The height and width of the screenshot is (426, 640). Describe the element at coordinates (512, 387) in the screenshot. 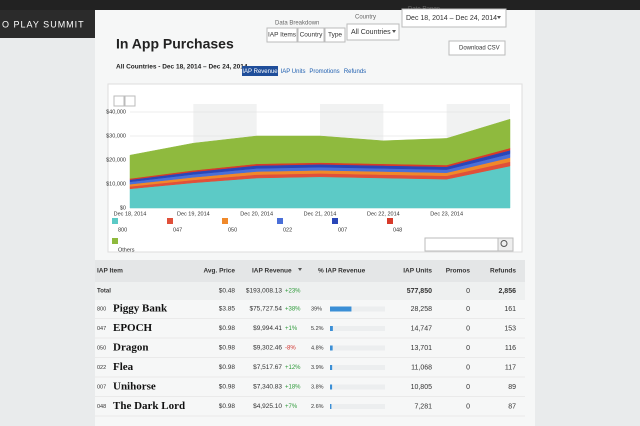

I see `refunds: 89` at that location.